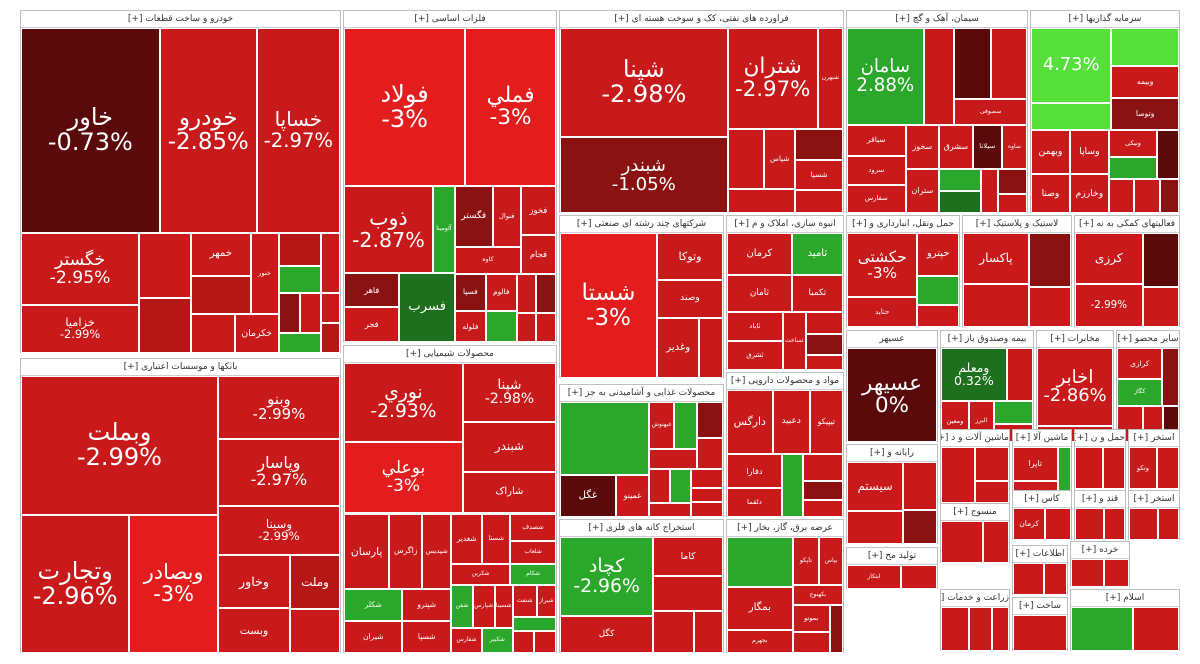  I want to click on treemap-tile: بموتو, so click(811, 619).